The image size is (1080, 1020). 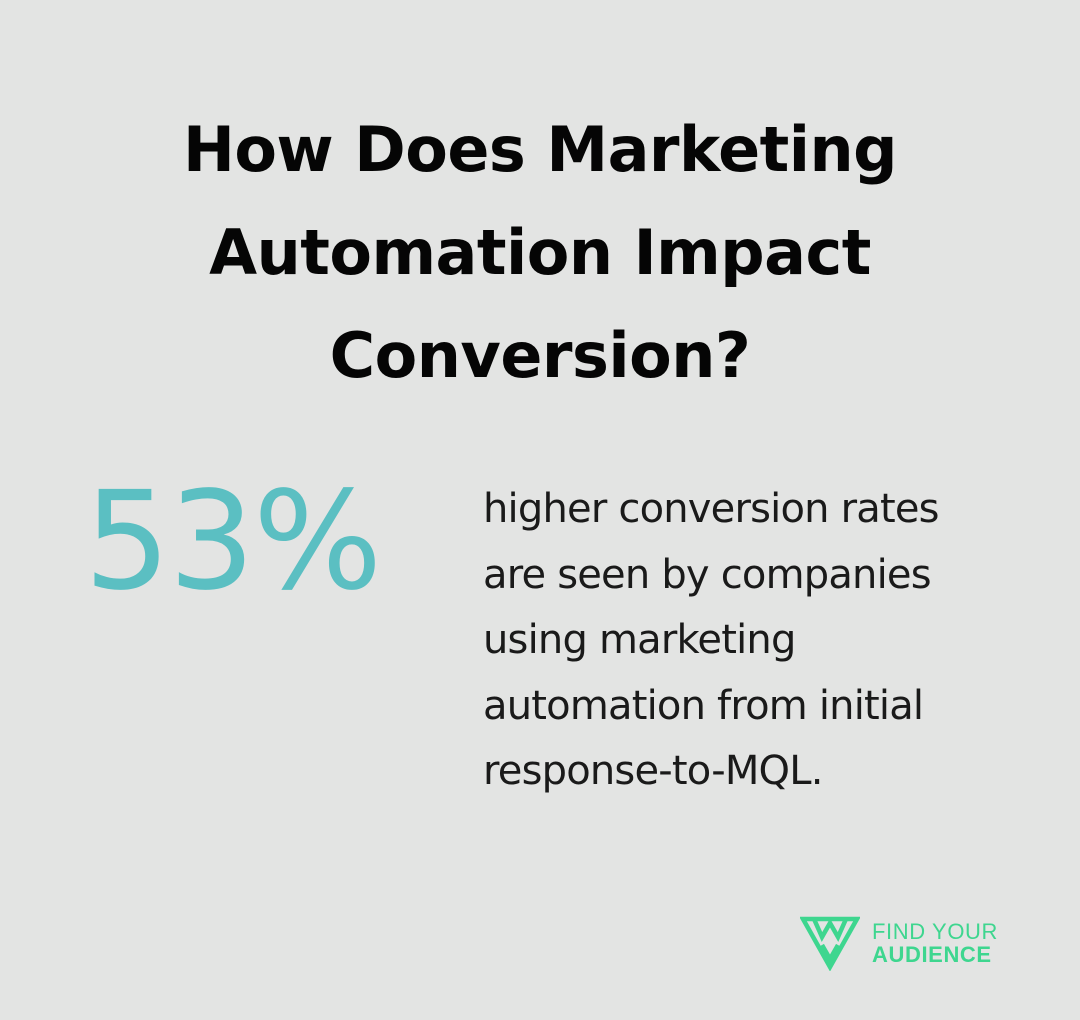 I want to click on find-your-audience-logo-icon, so click(x=830, y=943).